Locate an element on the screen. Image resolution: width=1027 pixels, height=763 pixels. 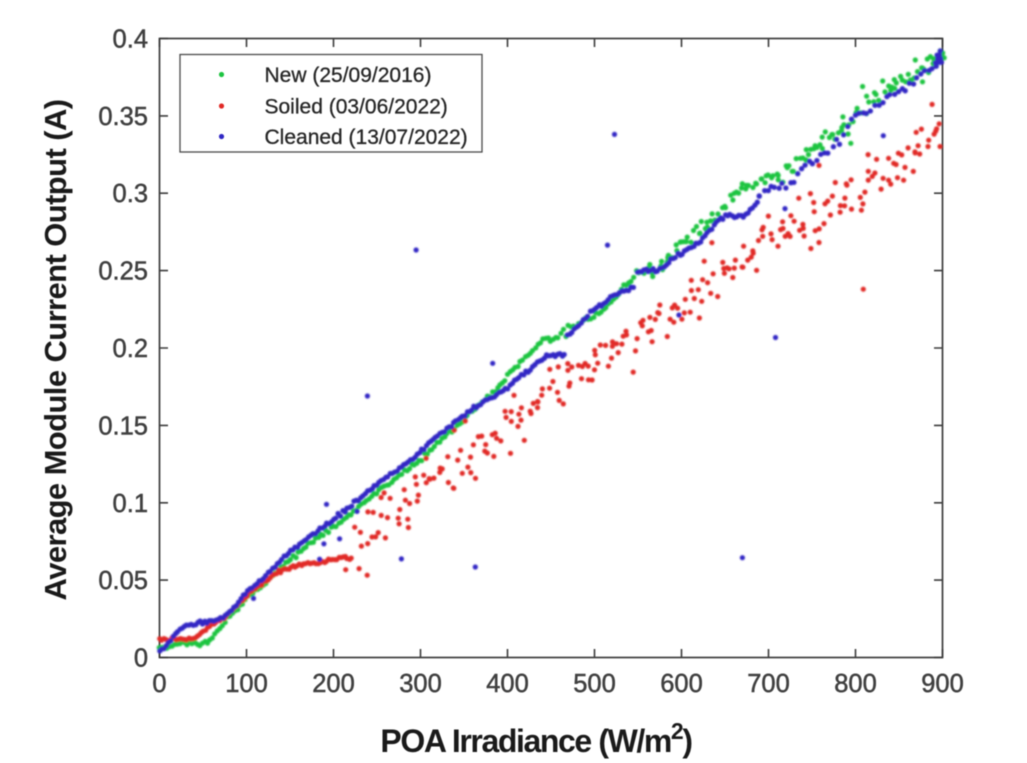
svg-text: 0.15 is located at coordinates (123, 426).